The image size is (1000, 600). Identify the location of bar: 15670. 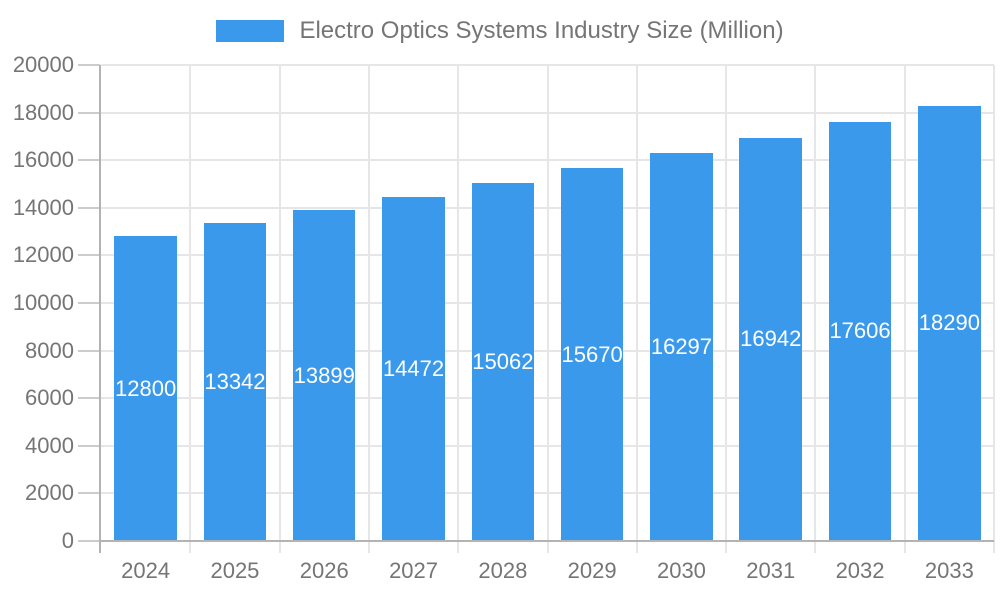
(592, 354).